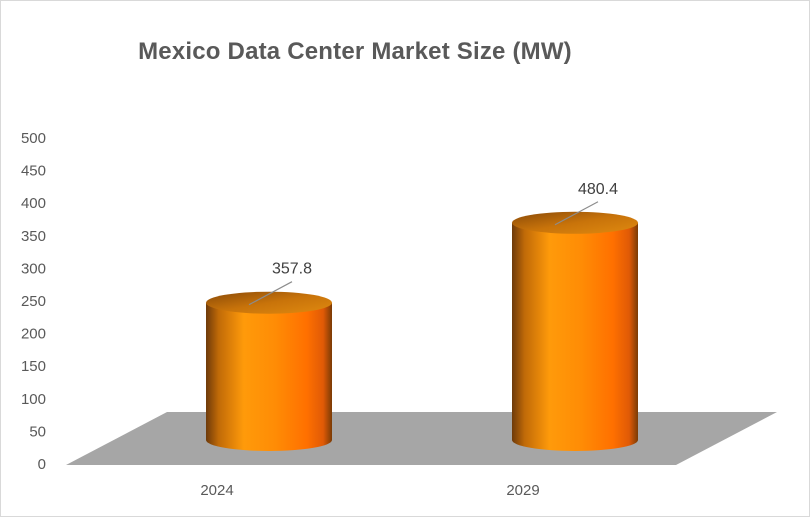  What do you see at coordinates (33, 138) in the screenshot?
I see `y-tick-label: 500` at bounding box center [33, 138].